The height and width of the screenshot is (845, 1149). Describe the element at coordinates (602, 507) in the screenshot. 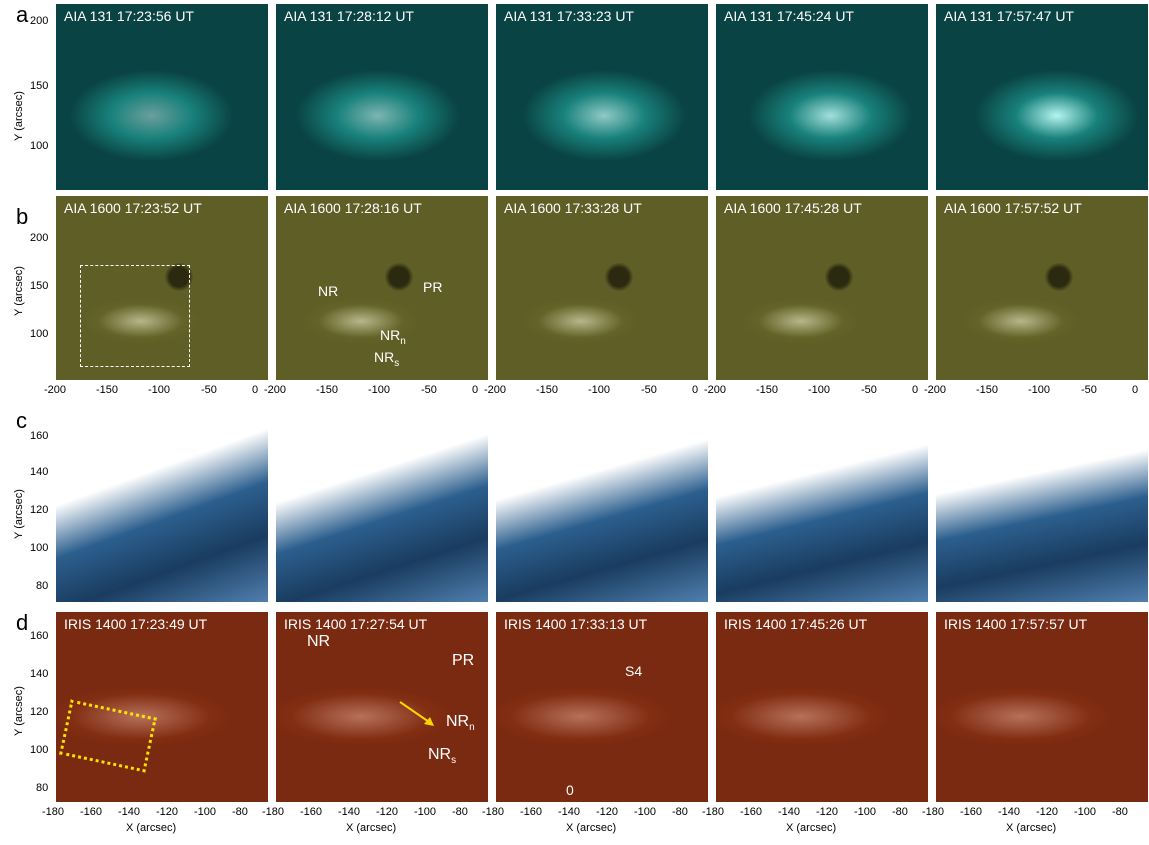

I see `image-panel-c3: AIA 335 17:33:14/16:20 UT` at that location.